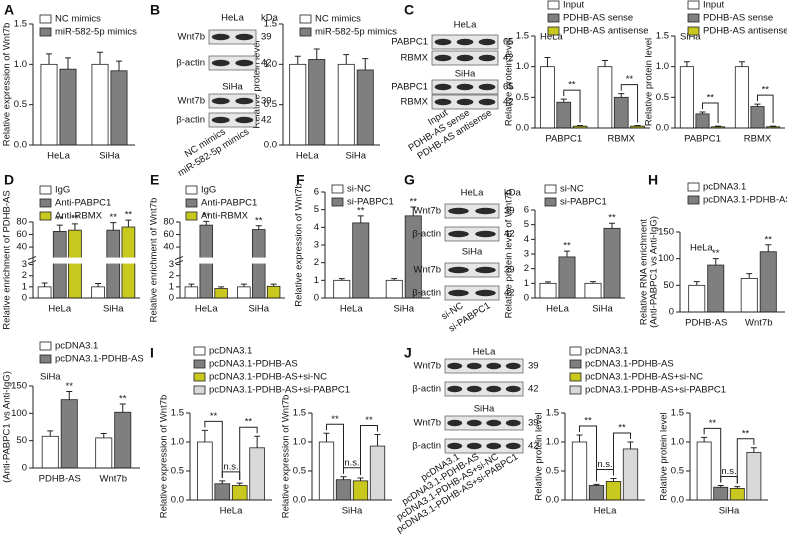 Image resolution: width=787 pixels, height=538 pixels. I want to click on blot-protein: RBMX, so click(415, 58).